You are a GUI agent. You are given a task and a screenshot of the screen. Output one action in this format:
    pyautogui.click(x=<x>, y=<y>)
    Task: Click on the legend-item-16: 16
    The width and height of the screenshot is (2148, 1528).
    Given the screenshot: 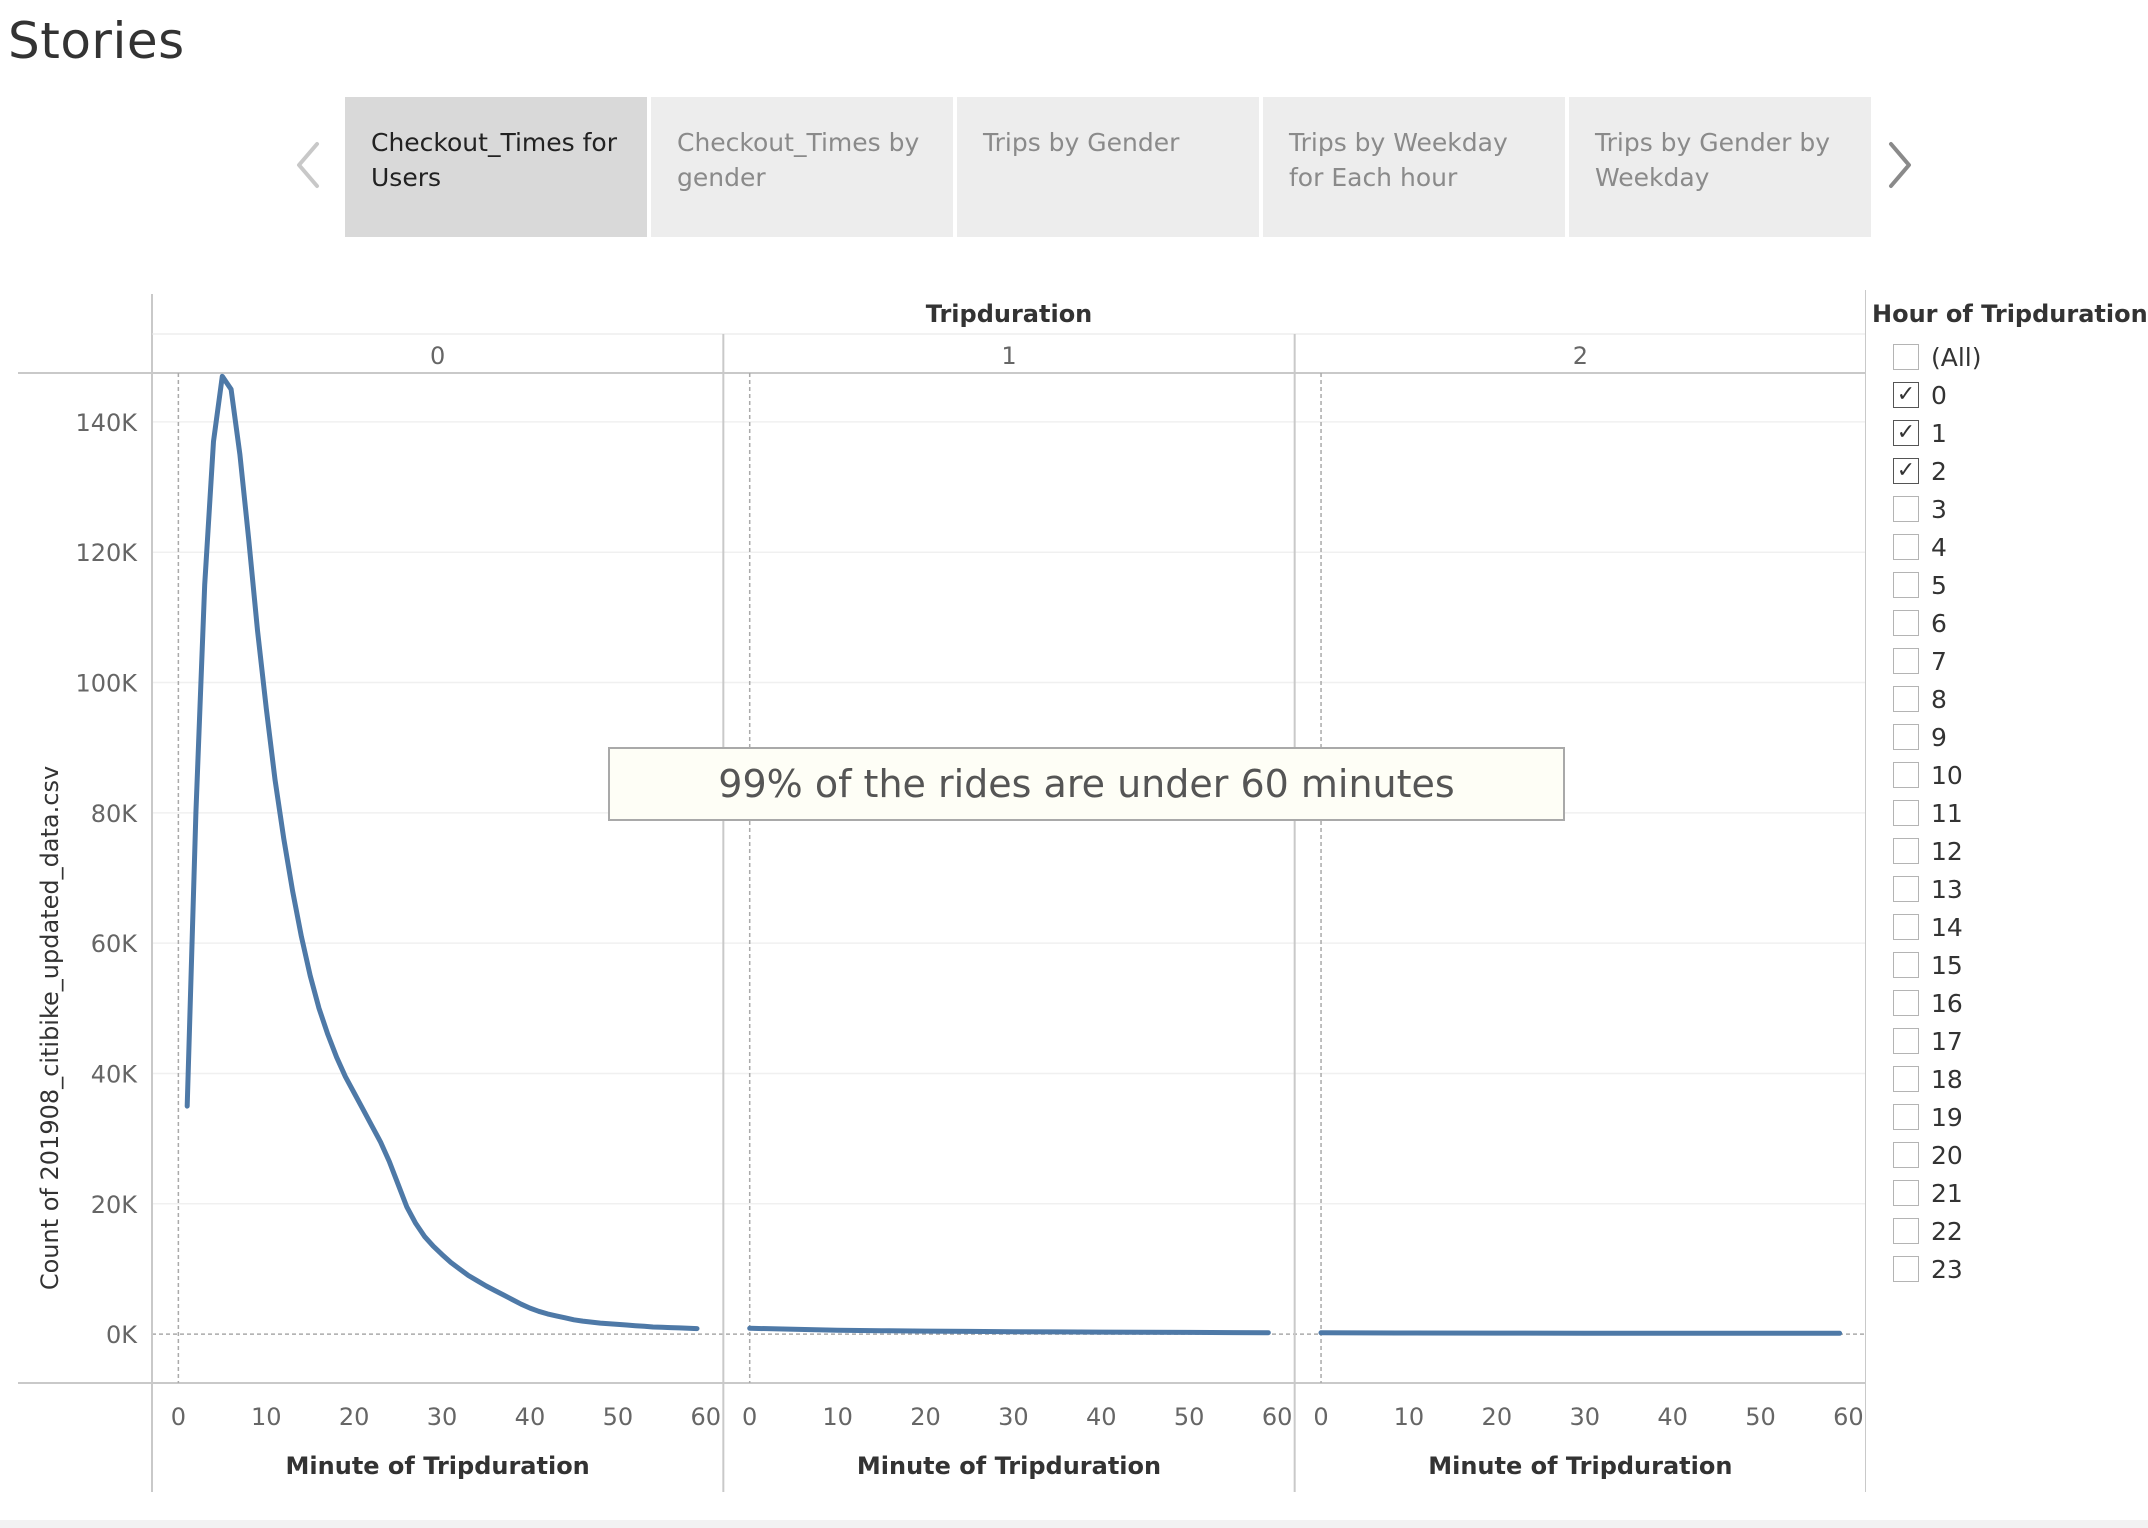 What is the action you would take?
    pyautogui.click(x=2010, y=1003)
    